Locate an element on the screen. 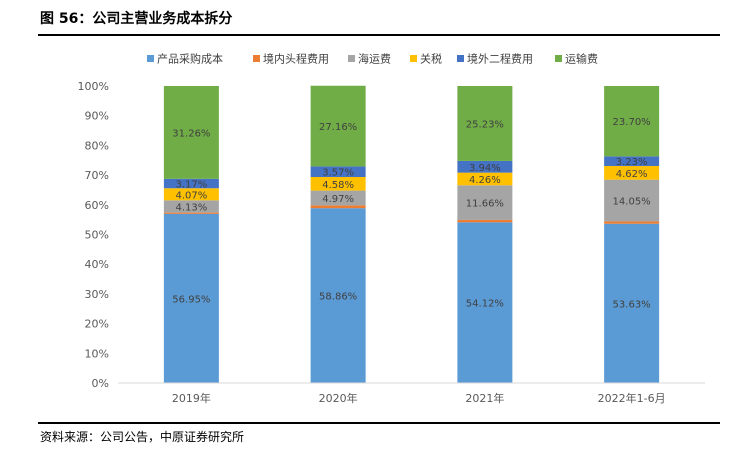 Image resolution: width=729 pixels, height=449 pixels. y-tick-label: 90% is located at coordinates (97, 116).